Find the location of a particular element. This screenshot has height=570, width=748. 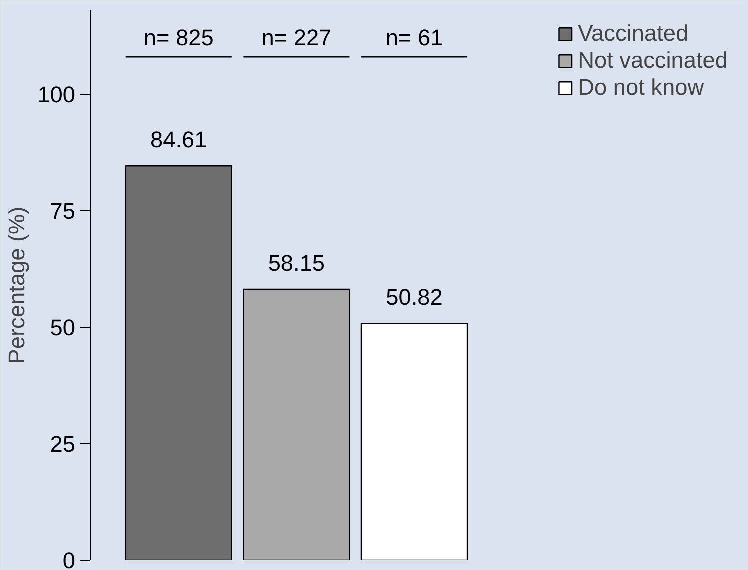

y-tick-label: 75 is located at coordinates (63, 211).